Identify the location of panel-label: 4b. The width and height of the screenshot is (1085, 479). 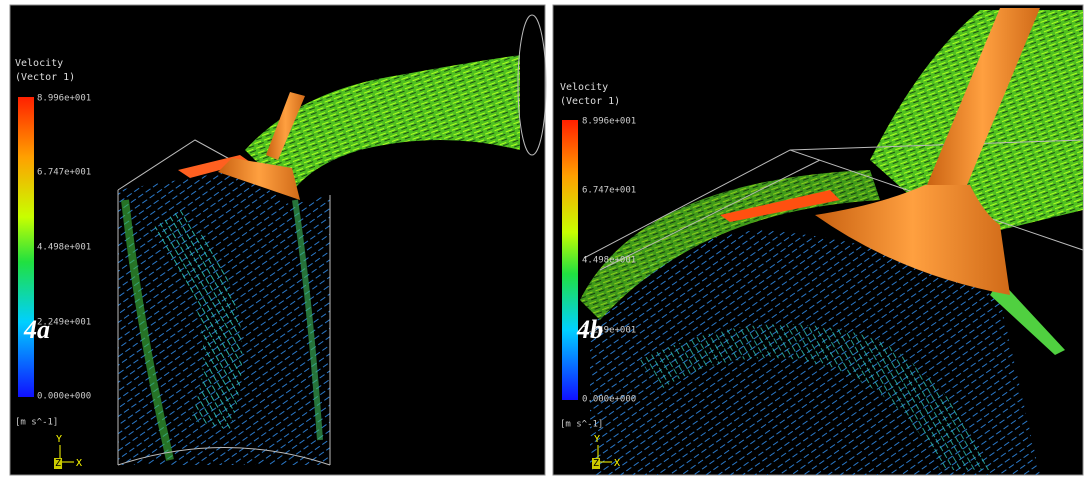
(589, 329).